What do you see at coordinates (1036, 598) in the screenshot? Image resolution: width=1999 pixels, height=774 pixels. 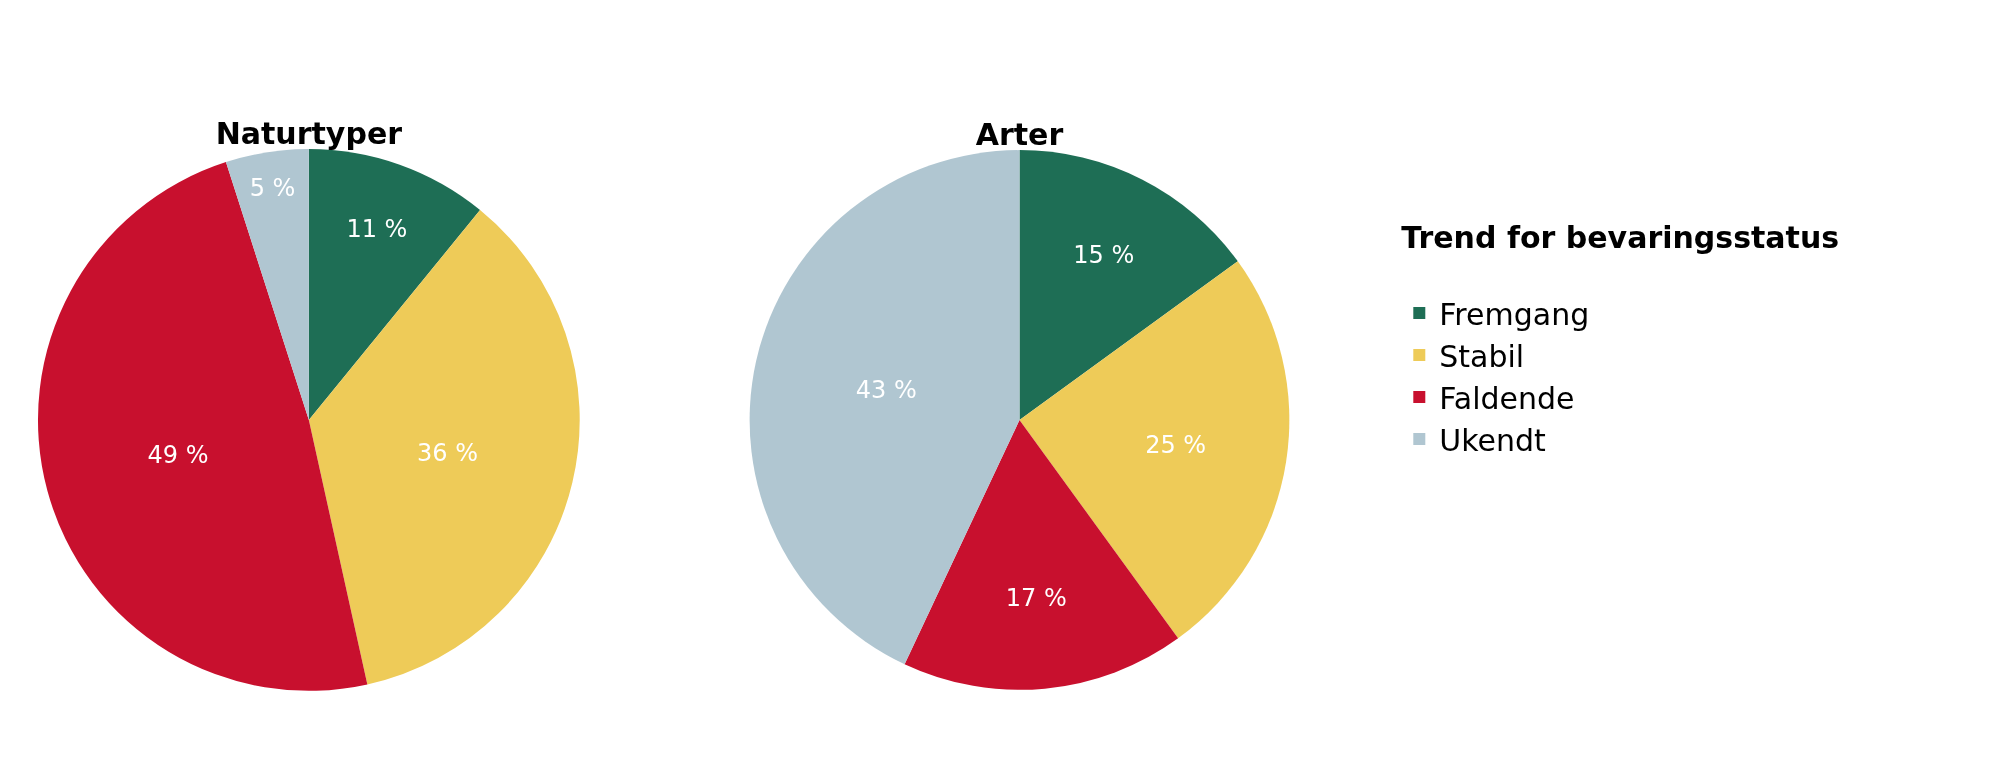 I see `data-label: 17 %` at bounding box center [1036, 598].